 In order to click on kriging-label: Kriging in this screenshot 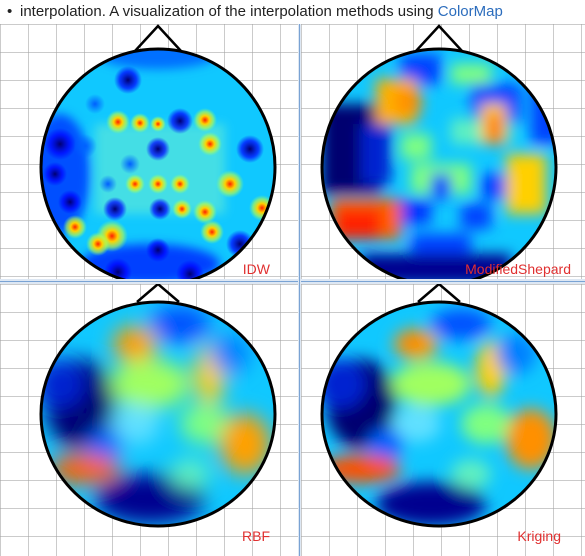, I will do `click(539, 536)`.